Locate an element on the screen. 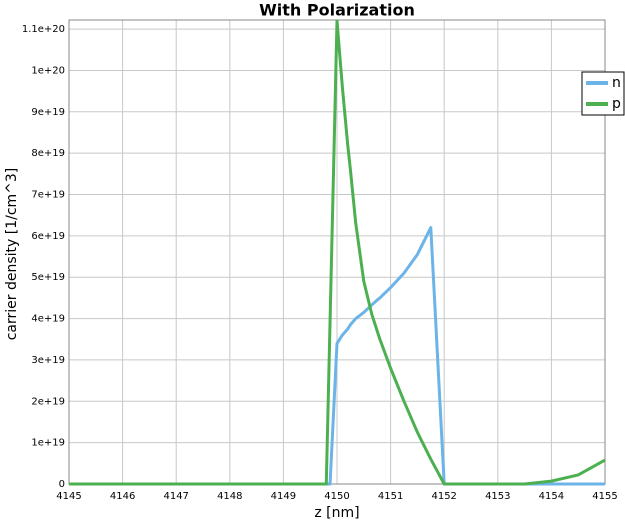 This screenshot has width=625, height=525. y-tick-label: 1.1e+20 is located at coordinates (43, 29).